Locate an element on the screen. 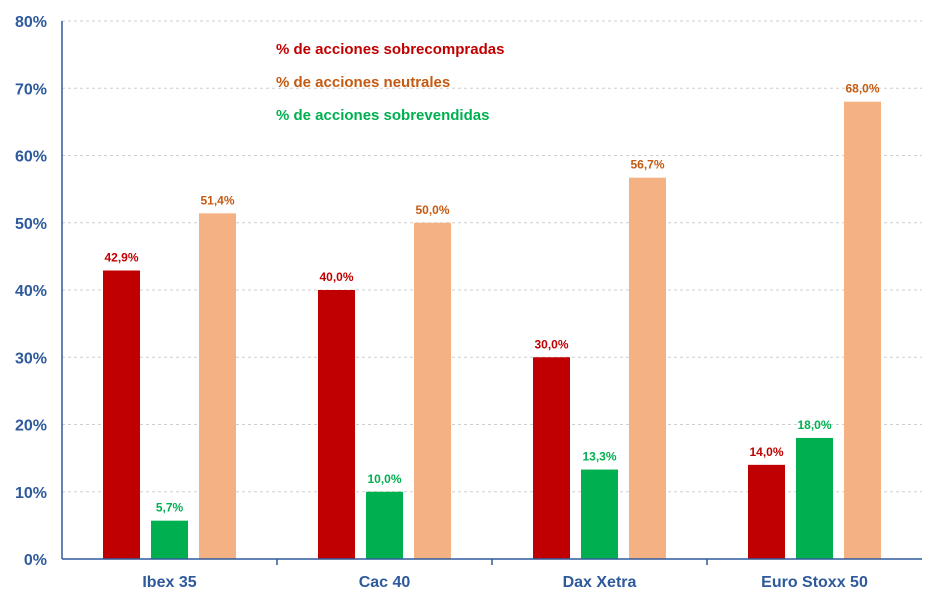 This screenshot has height=597, width=939. data-label: 5,7% is located at coordinates (170, 508).